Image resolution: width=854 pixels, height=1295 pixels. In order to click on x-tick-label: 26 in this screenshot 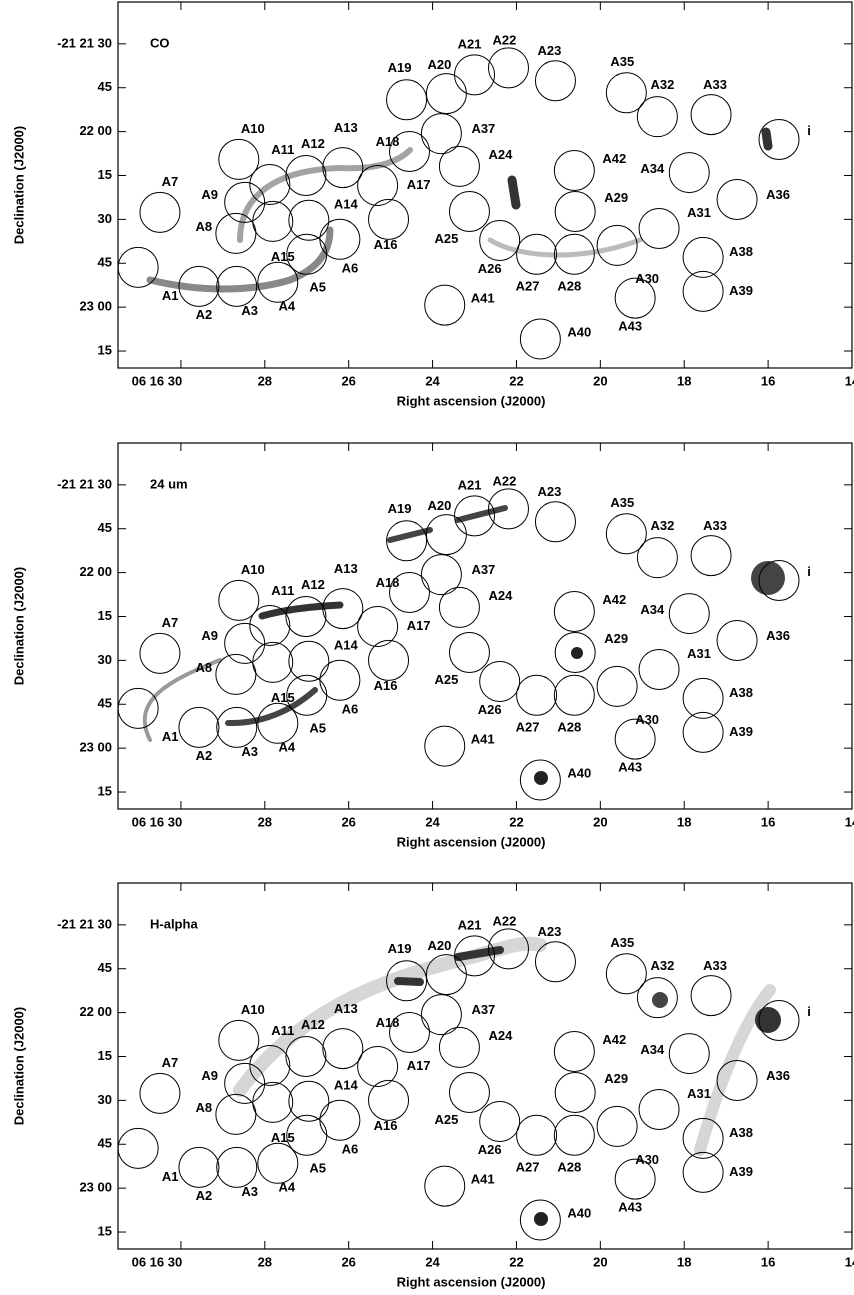, I will do `click(348, 1261)`.